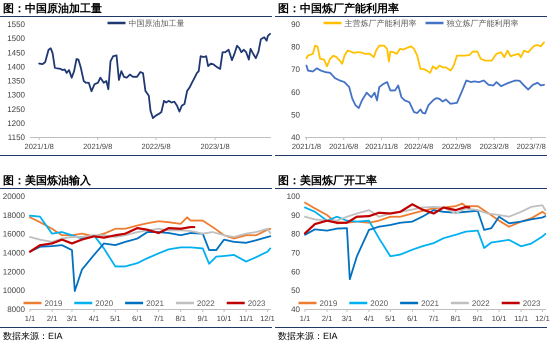 Image resolution: width=550 pixels, height=345 pixels. Describe the element at coordinates (14, 291) in the screenshot. I see `y-tick-label: 10000` at that location.